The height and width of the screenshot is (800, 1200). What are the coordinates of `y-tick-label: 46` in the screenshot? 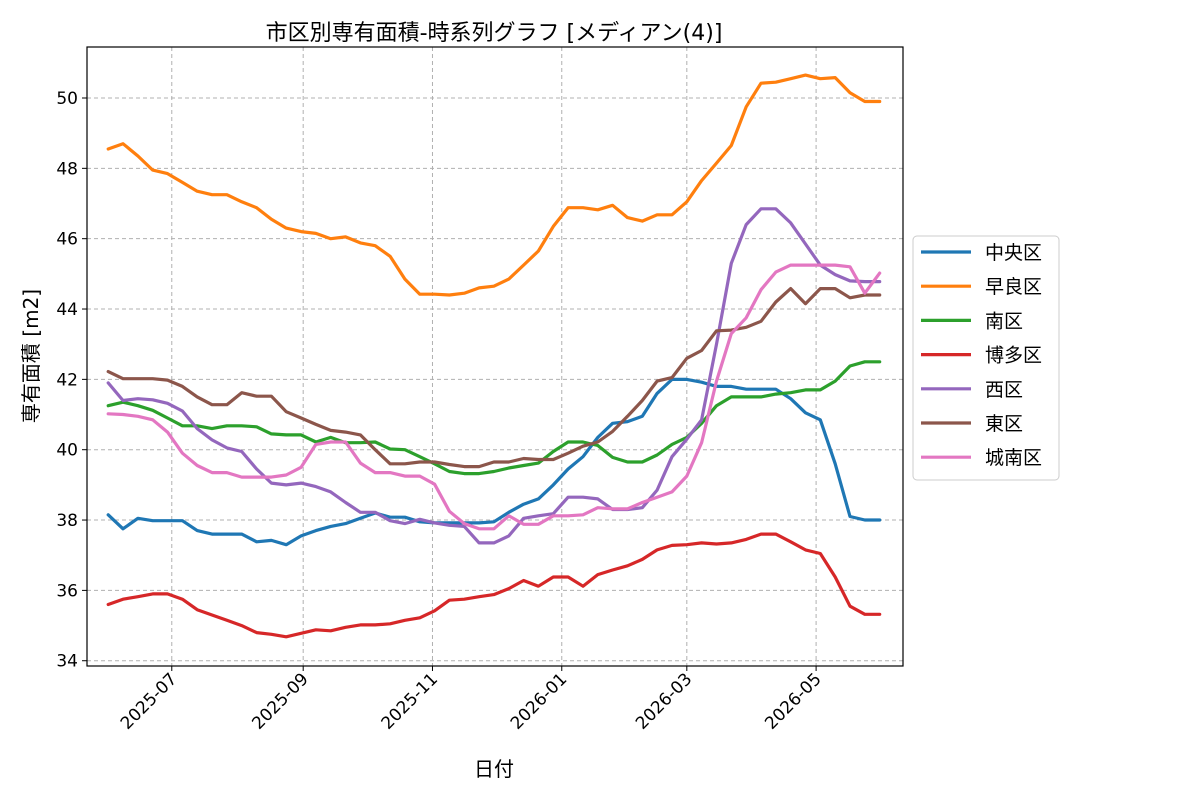 It's located at (67, 240).